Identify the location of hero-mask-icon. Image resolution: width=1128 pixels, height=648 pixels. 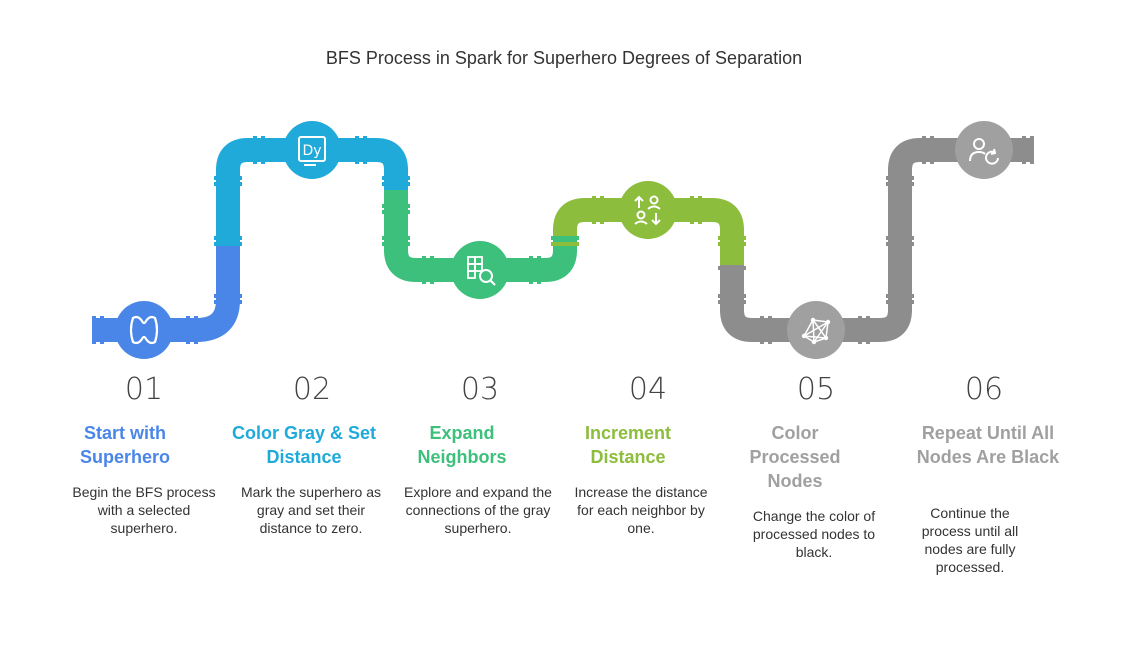
(144, 330).